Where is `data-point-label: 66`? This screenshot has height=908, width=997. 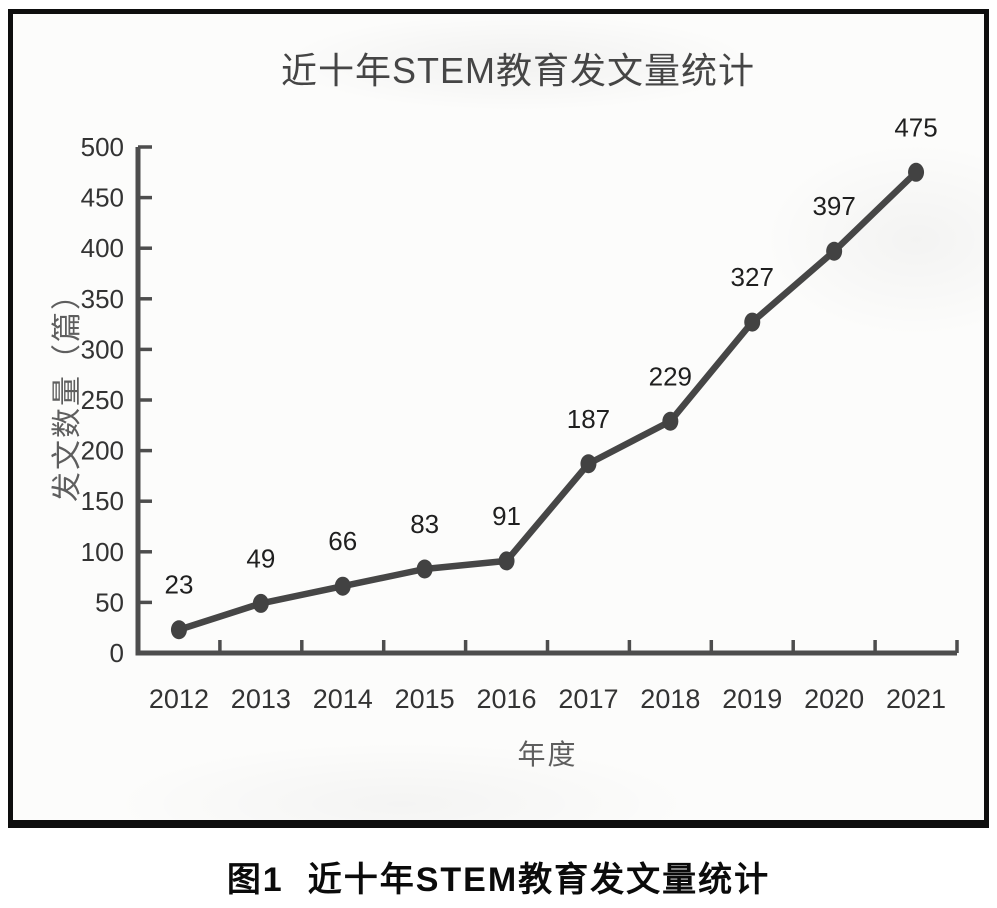 data-point-label: 66 is located at coordinates (342, 541).